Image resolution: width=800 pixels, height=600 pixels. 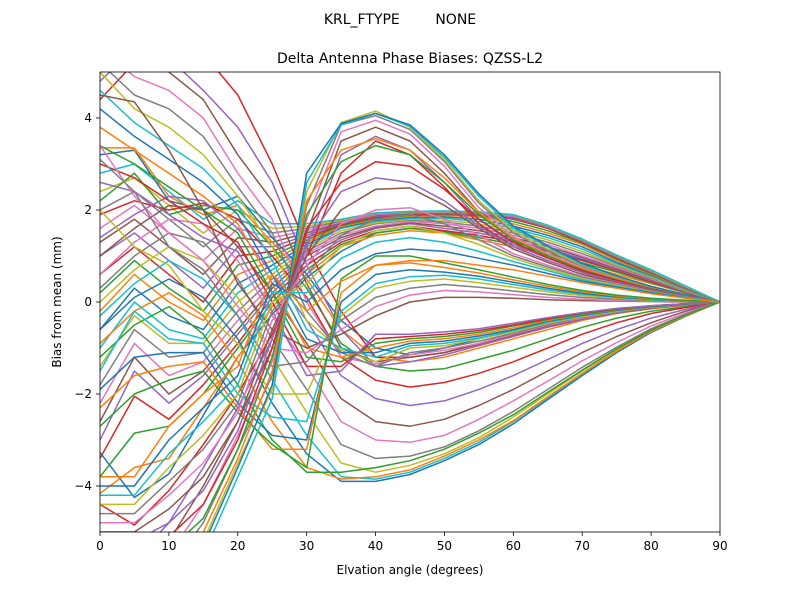 I want to click on y-tick-label: 0, so click(x=88, y=302).